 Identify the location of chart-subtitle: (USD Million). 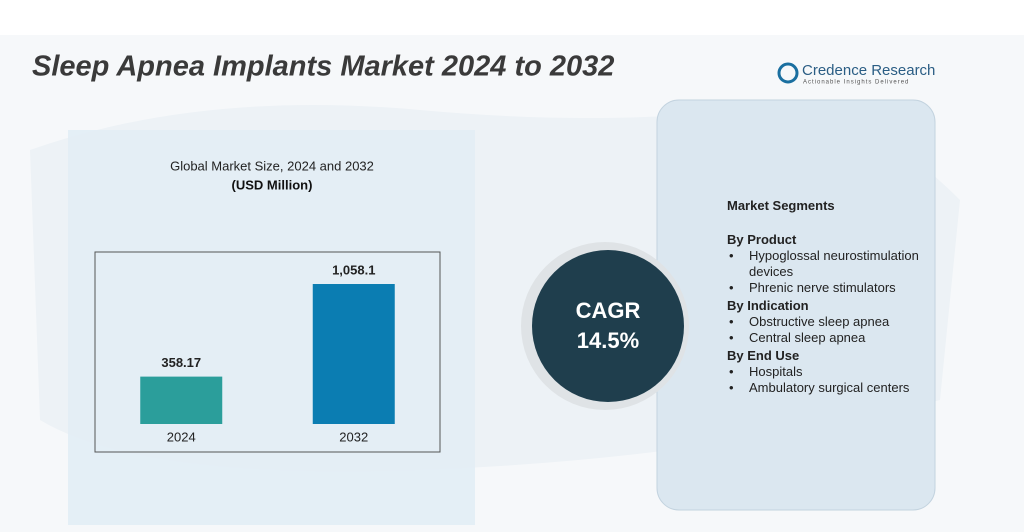
(272, 184).